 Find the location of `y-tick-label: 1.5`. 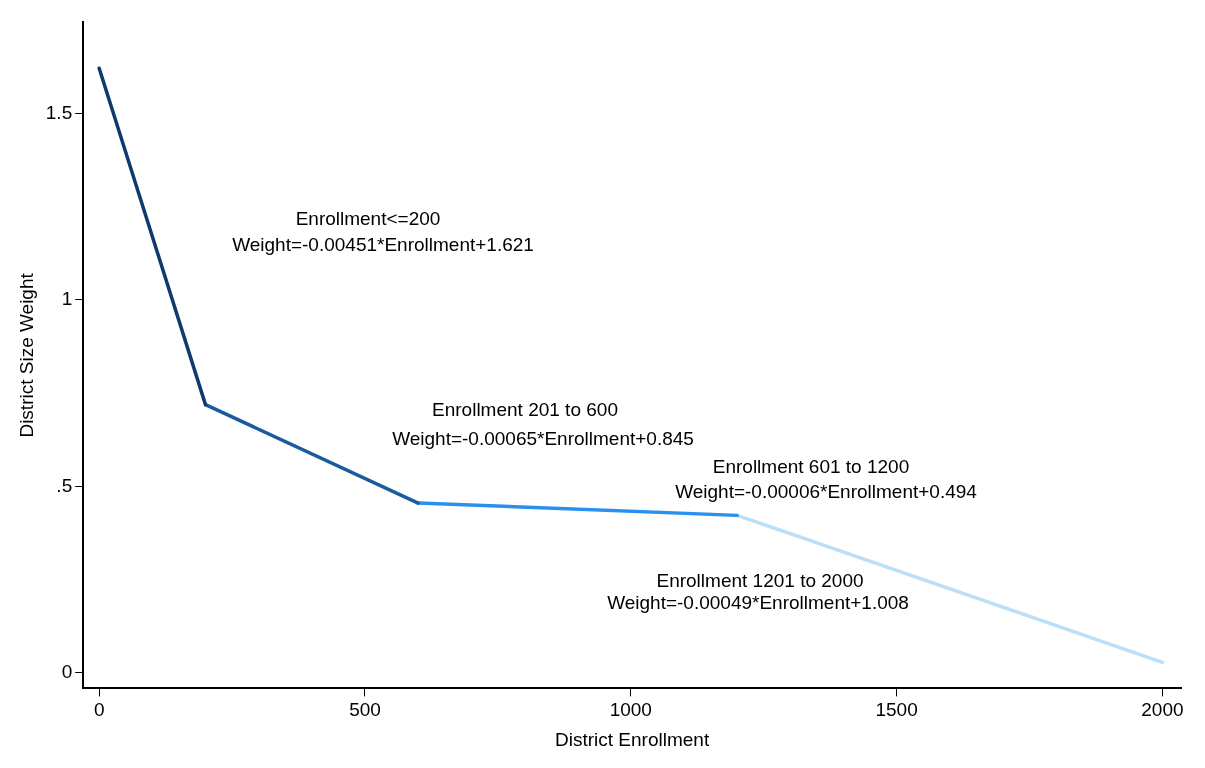

y-tick-label: 1.5 is located at coordinates (59, 112).